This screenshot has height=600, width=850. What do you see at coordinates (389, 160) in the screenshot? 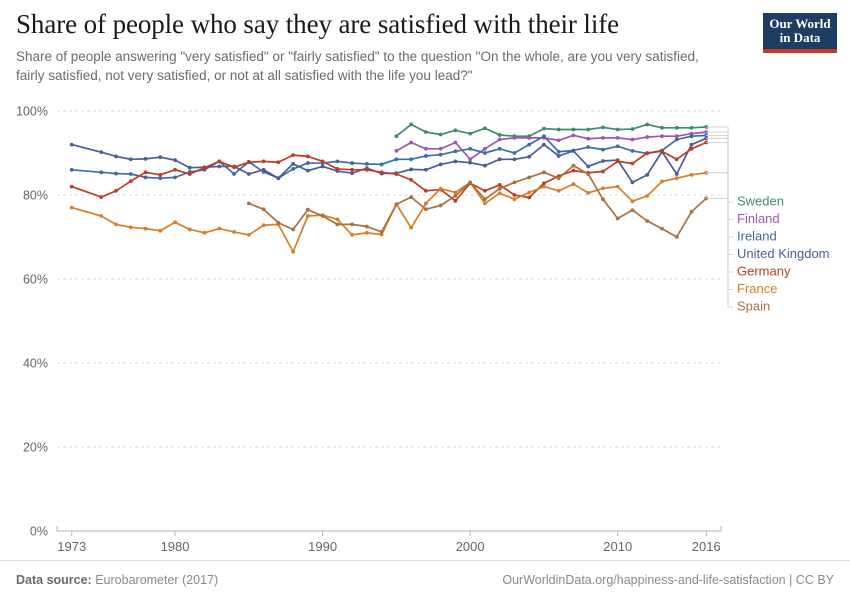
I see `series-line-united-kingdom` at bounding box center [389, 160].